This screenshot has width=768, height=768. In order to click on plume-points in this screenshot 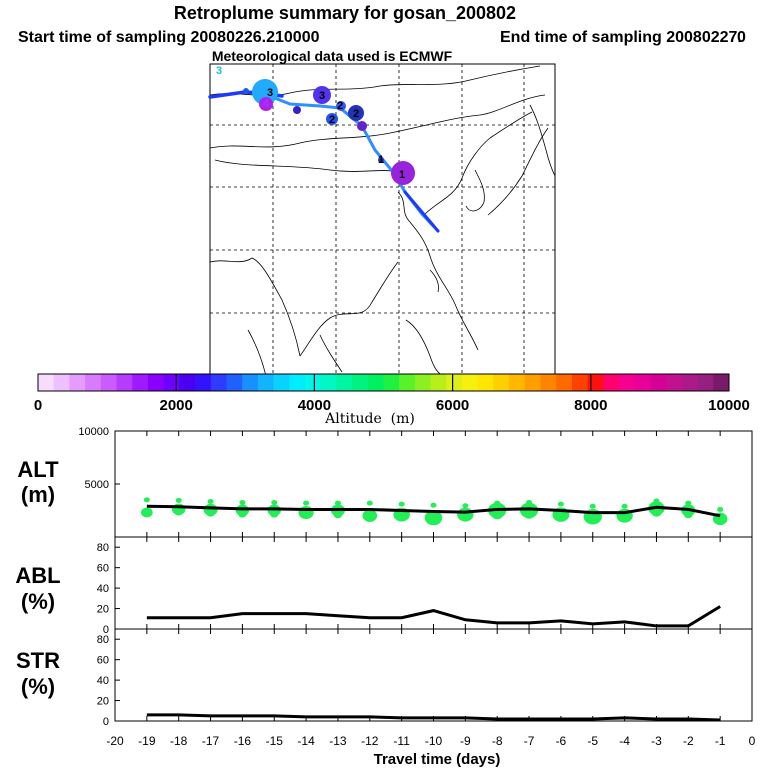, I will do `click(329, 132)`.